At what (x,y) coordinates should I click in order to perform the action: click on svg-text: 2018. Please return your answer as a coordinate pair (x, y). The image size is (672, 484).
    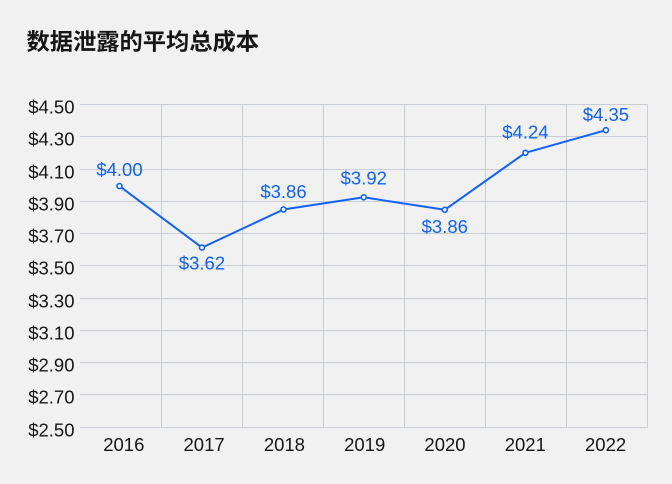
    Looking at the image, I should click on (284, 444).